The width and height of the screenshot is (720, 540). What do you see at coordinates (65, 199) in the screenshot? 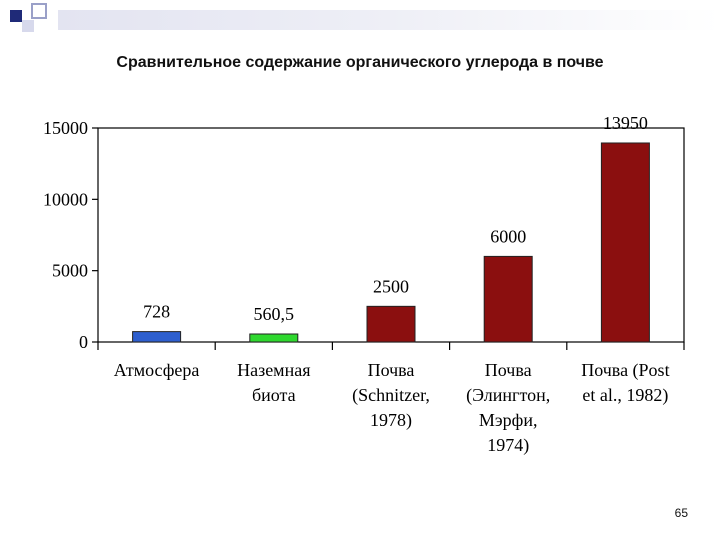
I see `y-tick-label: 10000` at bounding box center [65, 199].